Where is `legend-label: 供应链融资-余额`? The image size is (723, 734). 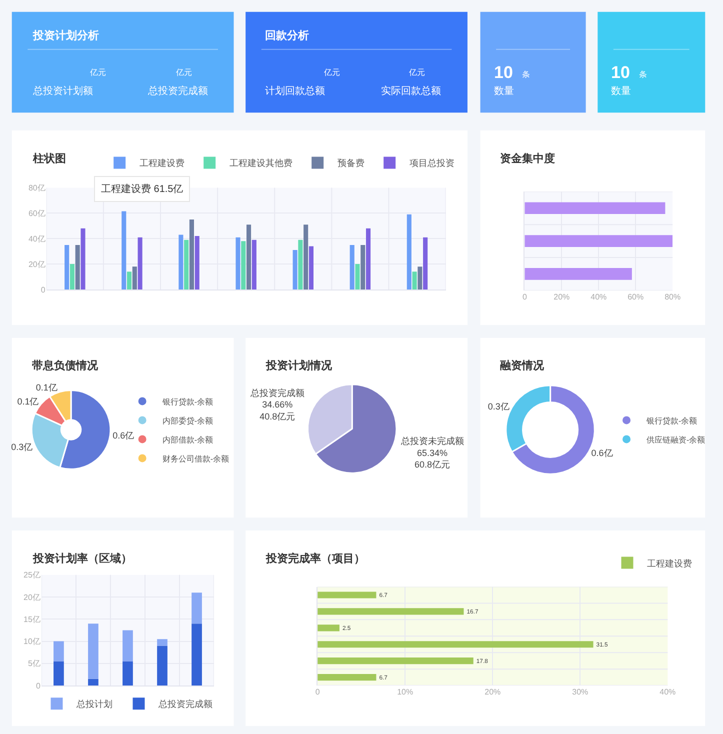 legend-label: 供应链融资-余额 is located at coordinates (676, 439).